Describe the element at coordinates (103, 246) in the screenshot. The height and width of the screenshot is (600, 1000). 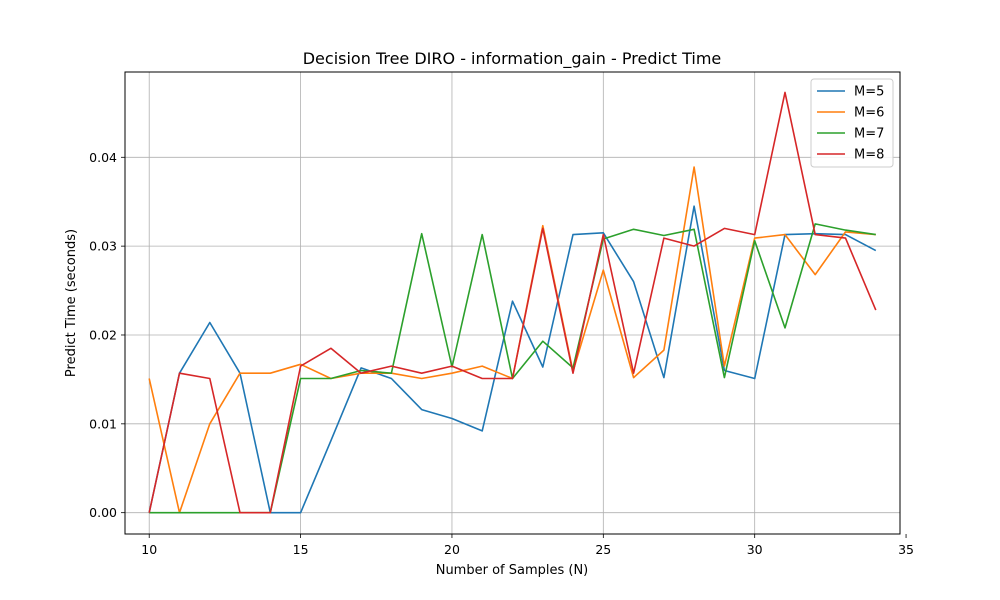
I see `y-tick-label: 0.03` at that location.